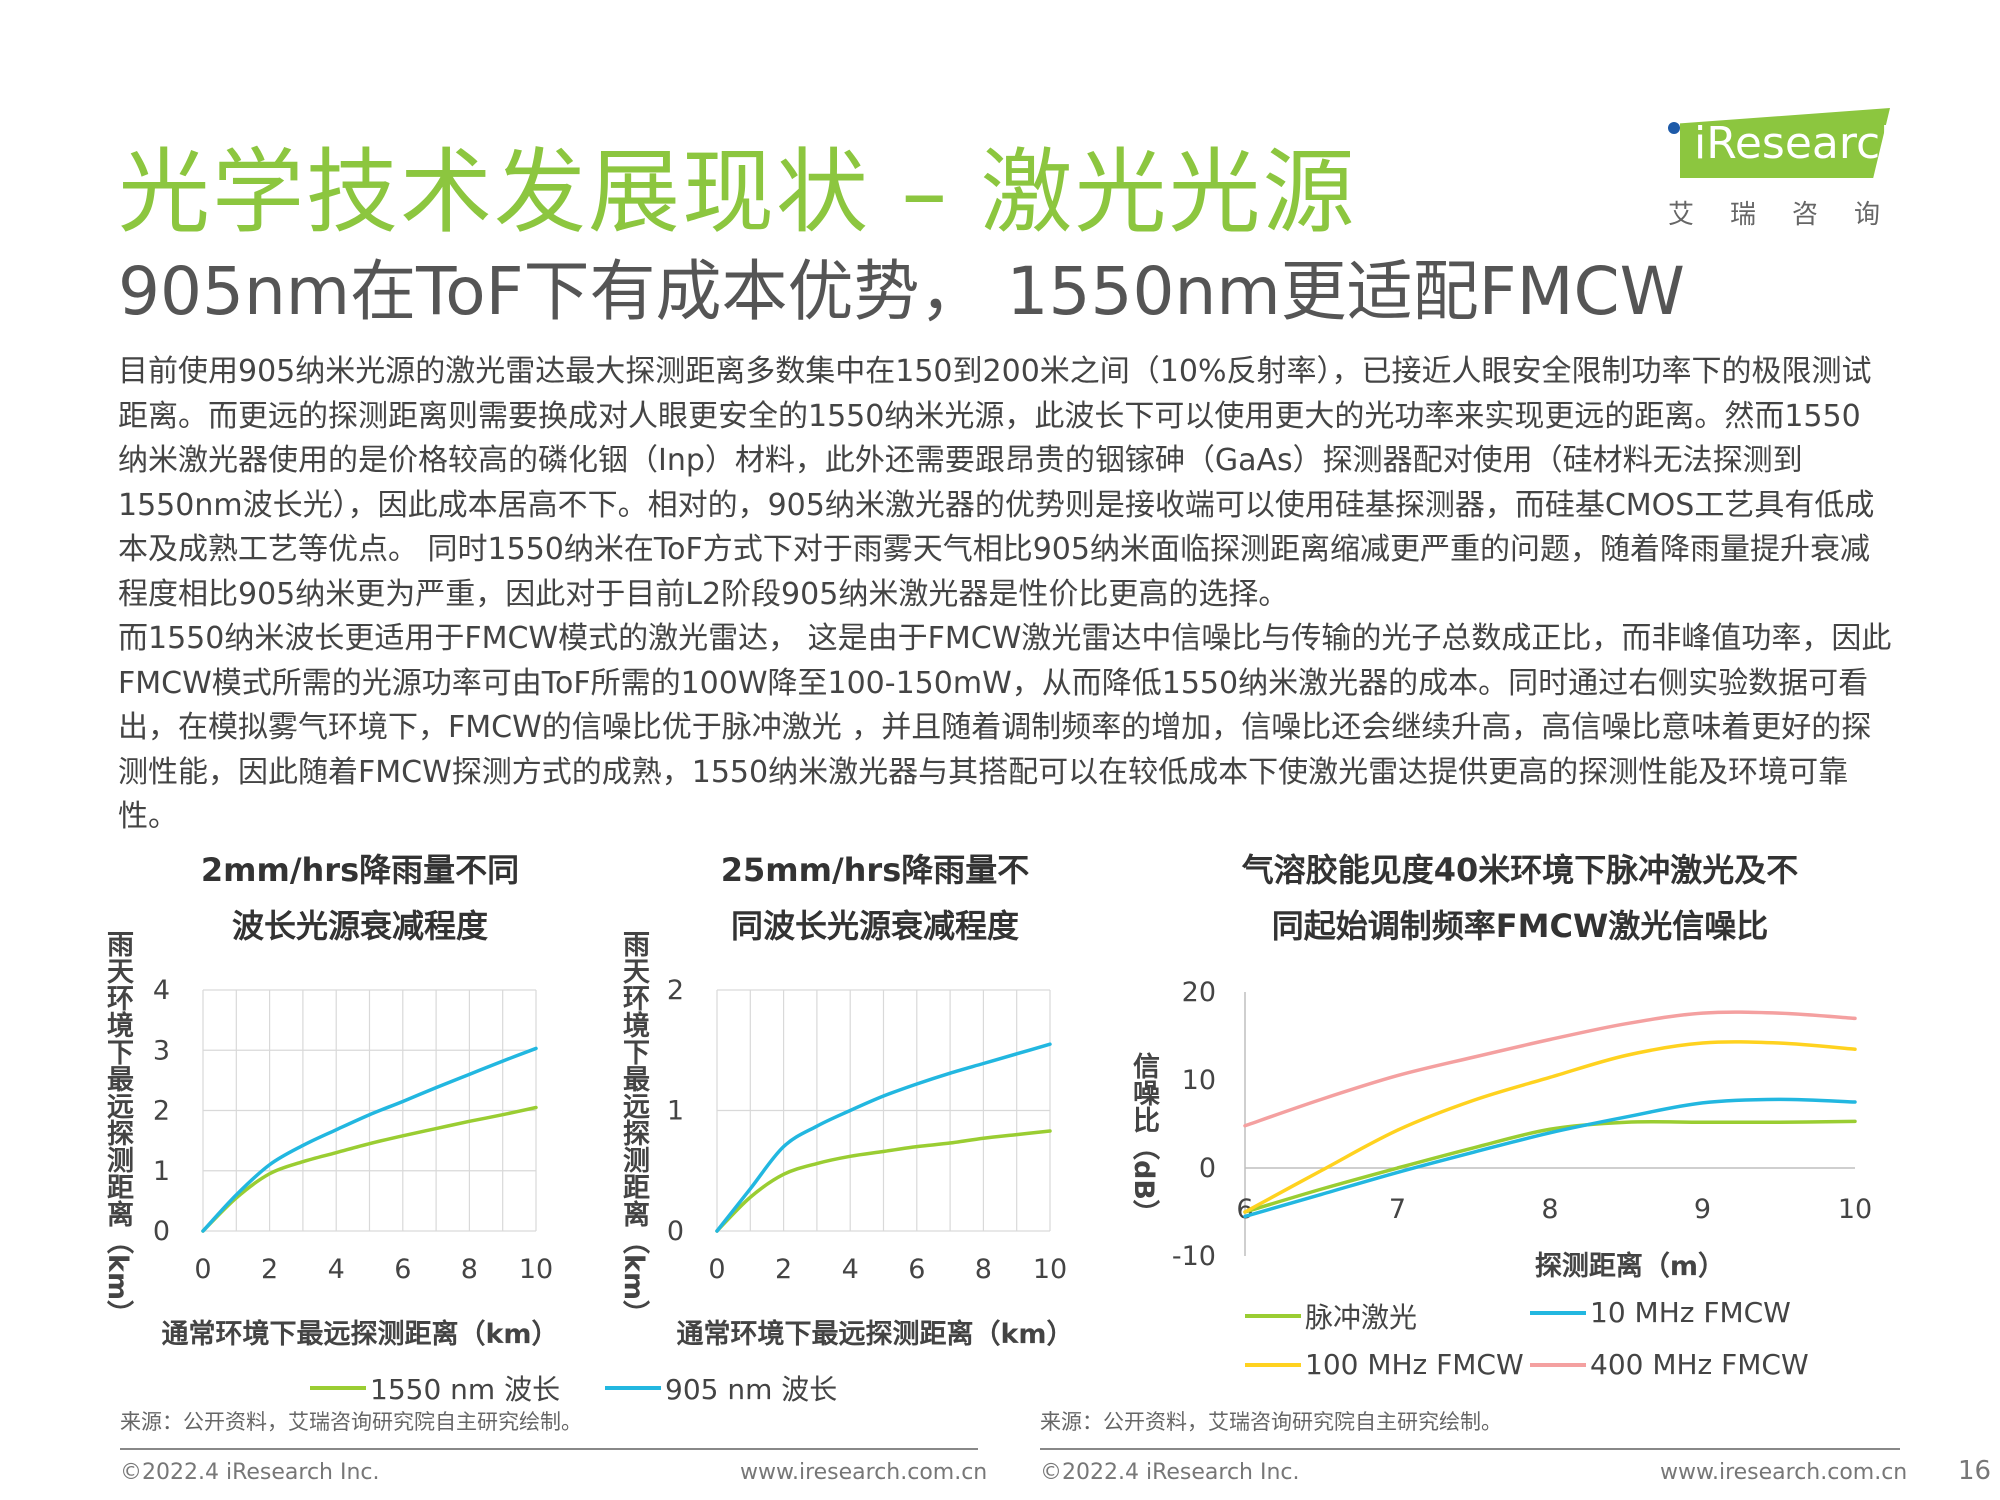  What do you see at coordinates (850, 1269) in the screenshot?
I see `chart2-x-tick-label: 4` at bounding box center [850, 1269].